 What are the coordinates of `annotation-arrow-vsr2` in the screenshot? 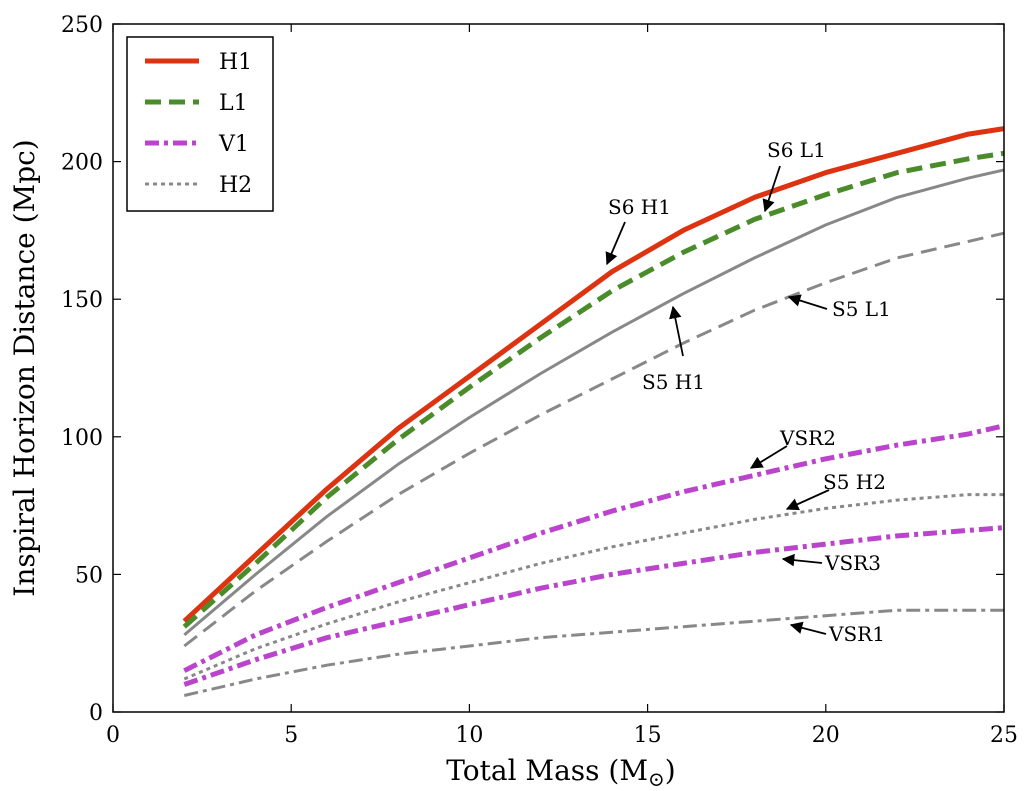 It's located at (768, 457).